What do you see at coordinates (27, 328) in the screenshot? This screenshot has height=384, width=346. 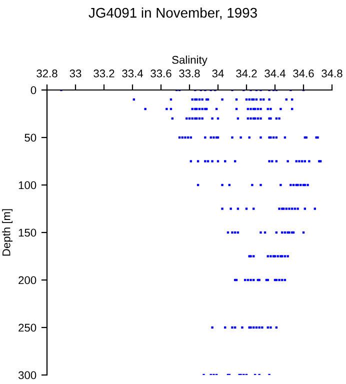 I see `y-tick-label: 250` at bounding box center [27, 328].